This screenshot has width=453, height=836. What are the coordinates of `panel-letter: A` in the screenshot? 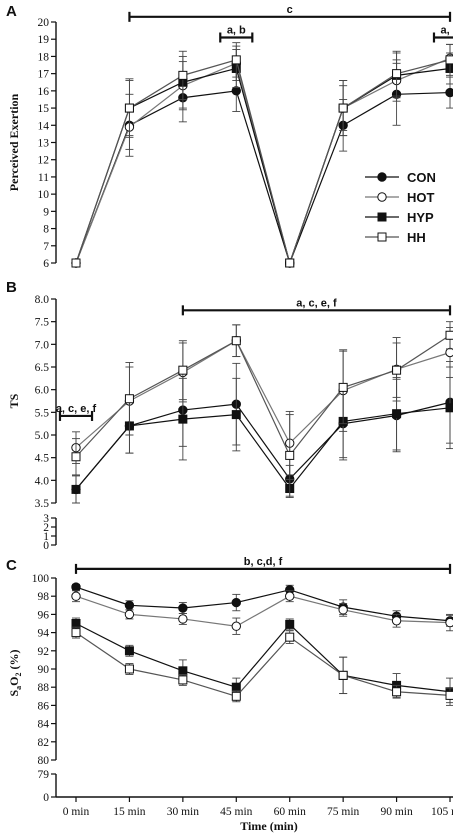 It's located at (11, 11).